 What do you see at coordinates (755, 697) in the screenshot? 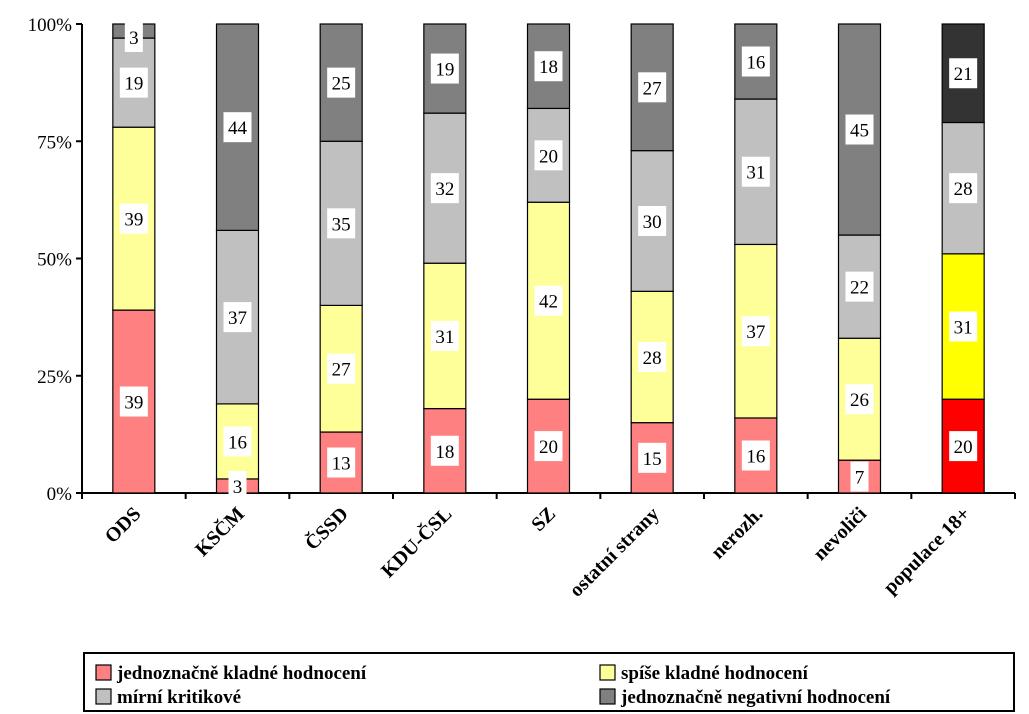
I see `legend-label-jednoznacne-negativni-hodnoceni: jednoznačně negativní hodnocení` at bounding box center [755, 697].